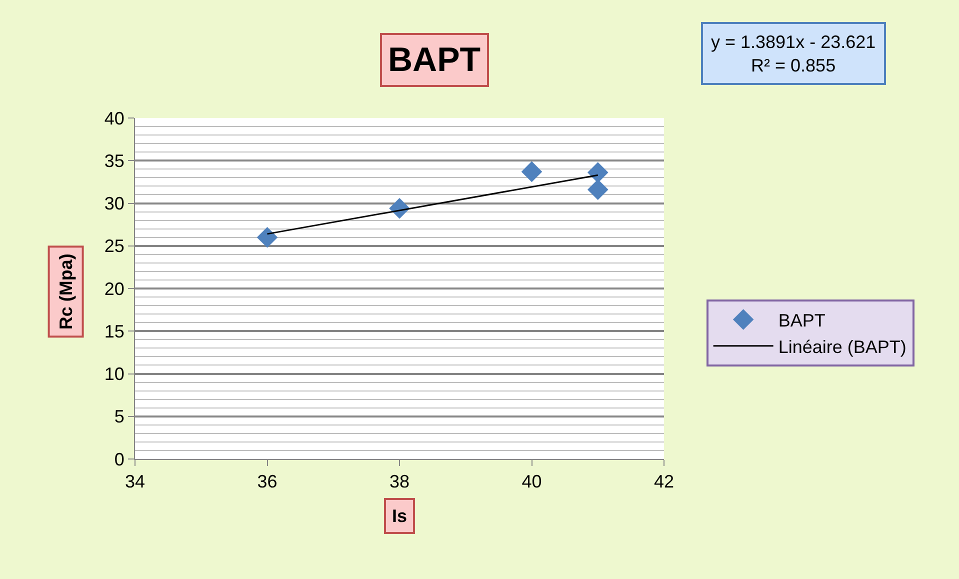 The height and width of the screenshot is (579, 959). Describe the element at coordinates (135, 482) in the screenshot. I see `x-tick-label: 34` at that location.